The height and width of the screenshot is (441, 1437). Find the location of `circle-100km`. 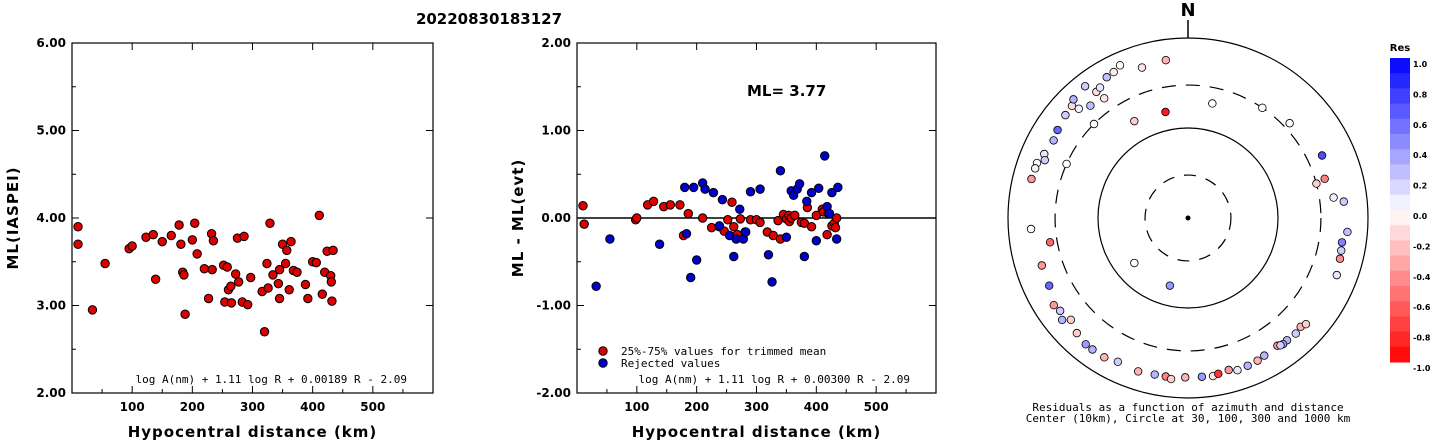

circle-100km is located at coordinates (1188, 218).